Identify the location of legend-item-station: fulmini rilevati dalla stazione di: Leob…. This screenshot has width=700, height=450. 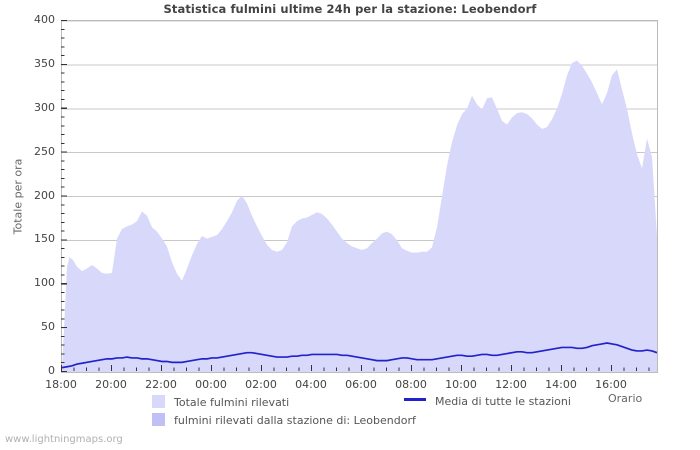
(284, 420).